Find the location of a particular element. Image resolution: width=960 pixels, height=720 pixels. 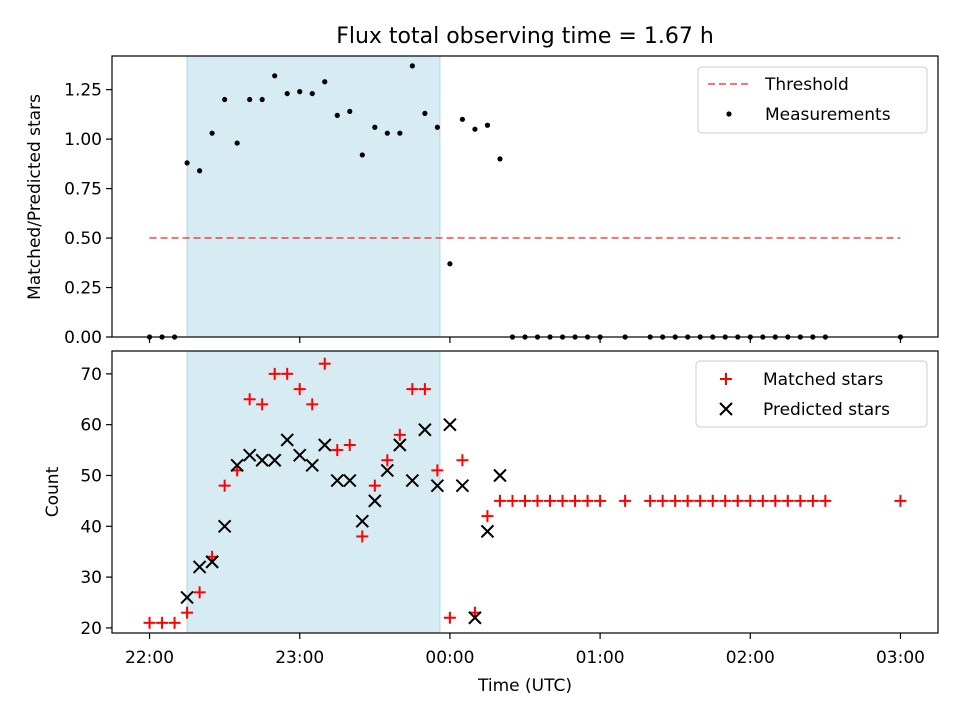

chart-title: Flux total observing time = 1.67 h is located at coordinates (525, 36).